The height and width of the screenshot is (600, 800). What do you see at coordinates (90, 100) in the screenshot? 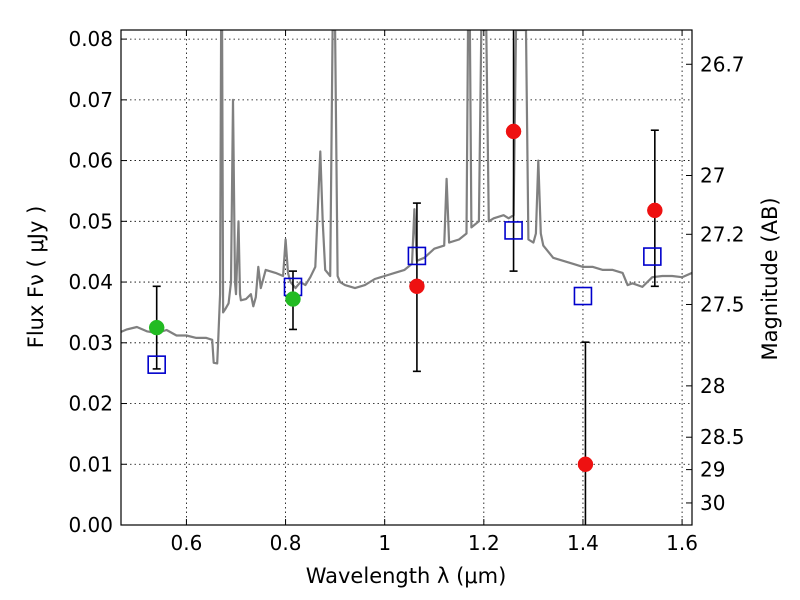
I see `y-tick-label: 0.07` at bounding box center [90, 100].